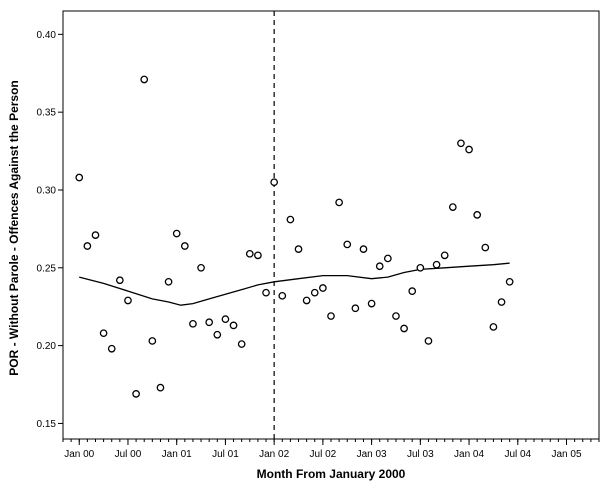 Image resolution: width=602 pixels, height=487 pixels. Describe the element at coordinates (372, 454) in the screenshot. I see `x-tick-label: Jan 03` at that location.